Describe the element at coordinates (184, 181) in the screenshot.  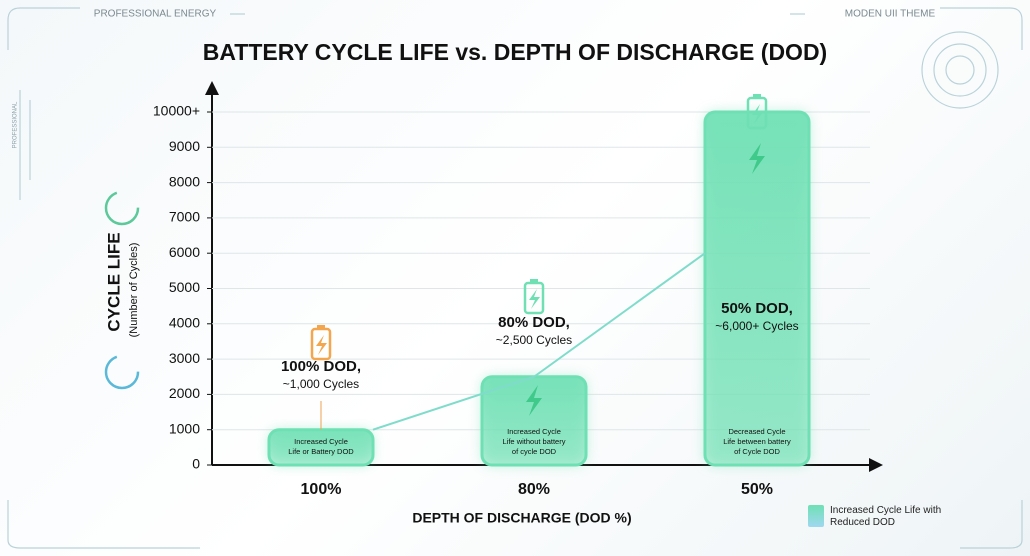
I see `y-tick-label: 8000` at that location.